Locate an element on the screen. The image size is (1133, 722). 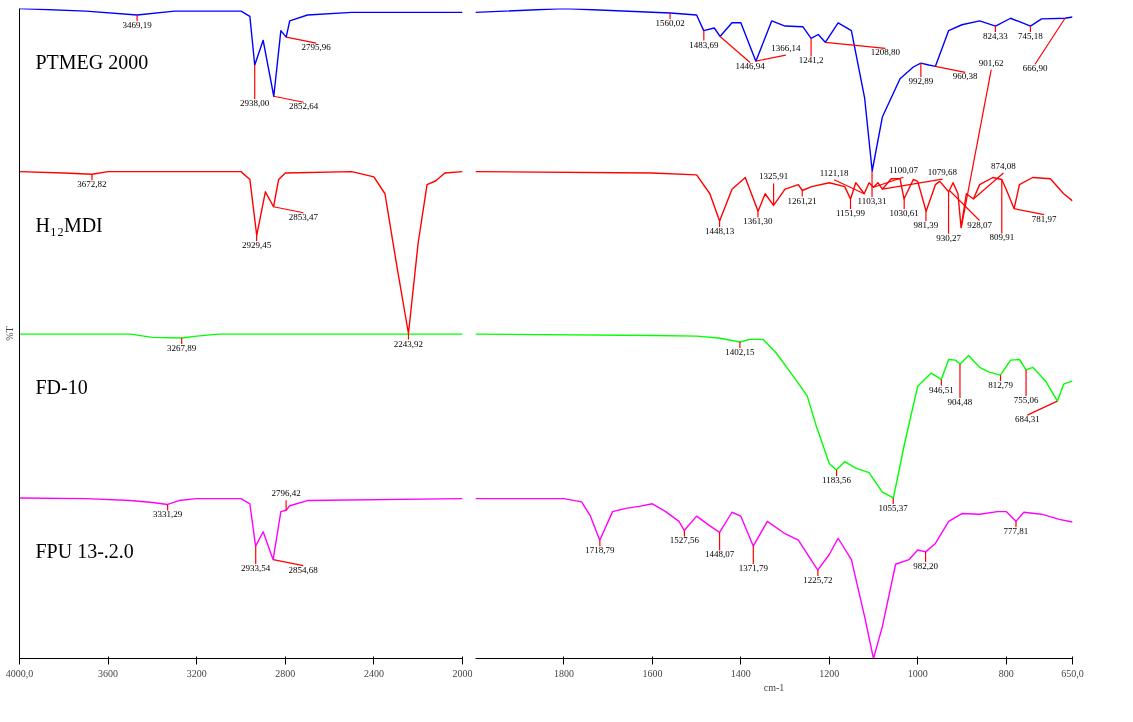
annotation: 1055,37 is located at coordinates (893, 507).